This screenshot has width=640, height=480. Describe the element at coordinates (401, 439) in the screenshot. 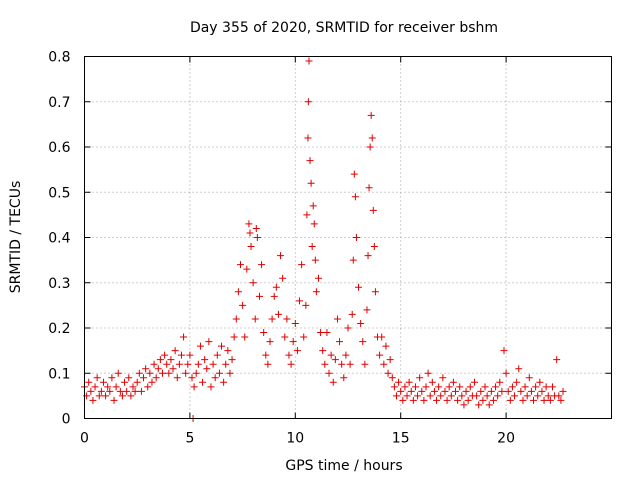

I see `x-tick-label: 15` at that location.